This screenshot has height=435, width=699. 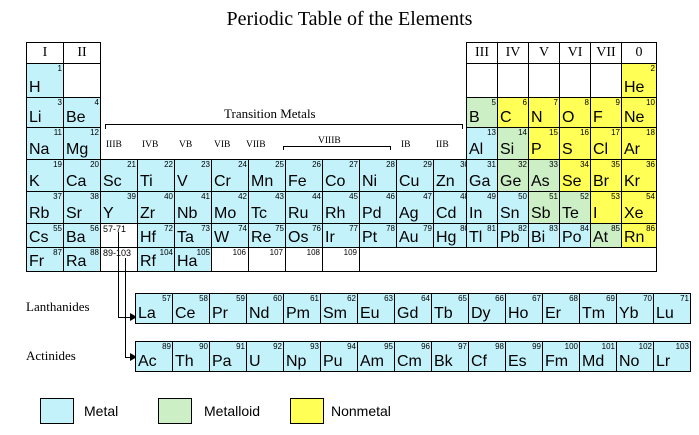 What do you see at coordinates (482, 175) in the screenshot?
I see `element-cell-ga: 31 Ga` at bounding box center [482, 175].